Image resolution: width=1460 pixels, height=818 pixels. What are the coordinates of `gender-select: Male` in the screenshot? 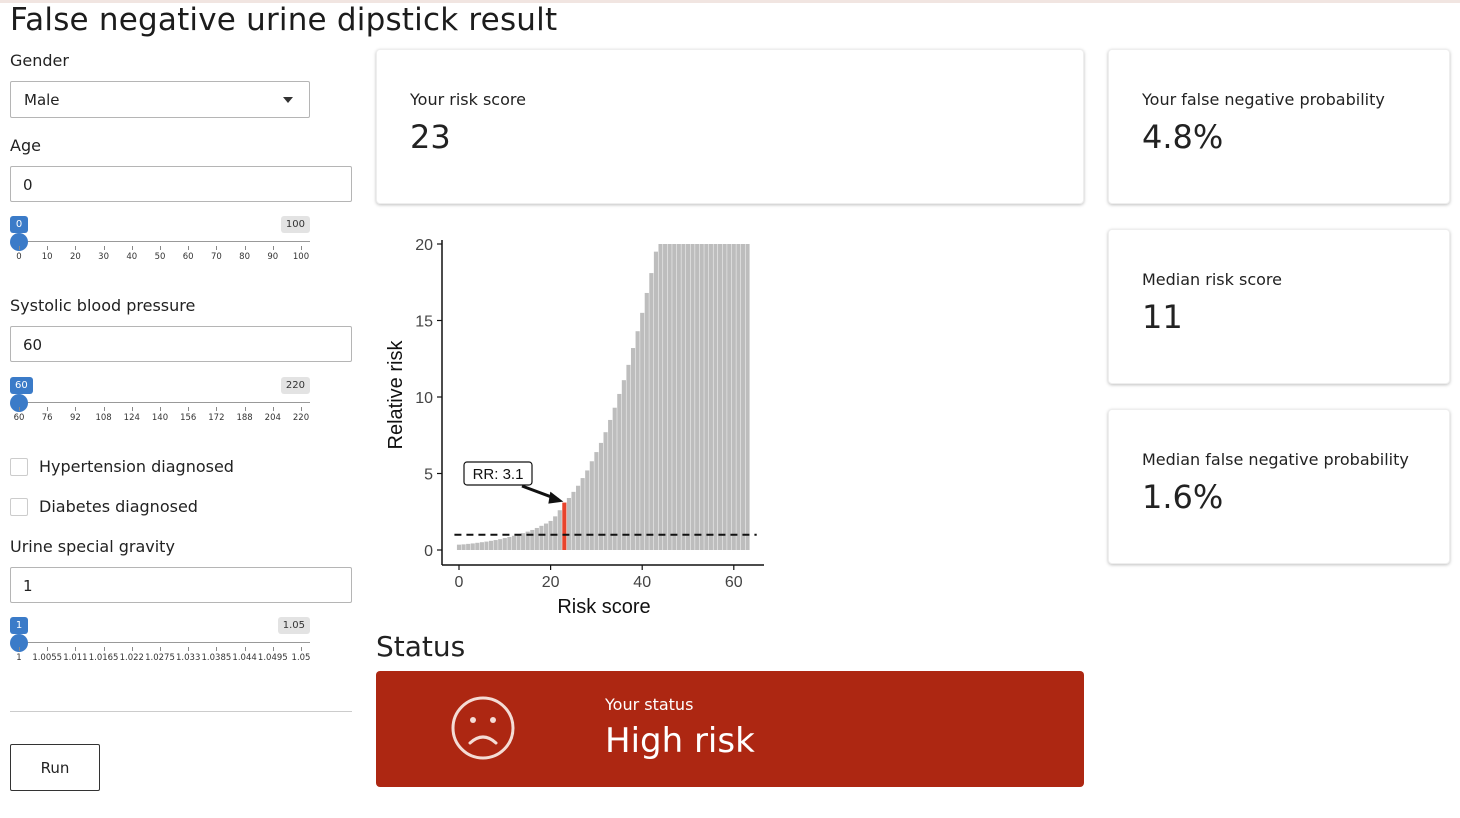 It's located at (160, 99).